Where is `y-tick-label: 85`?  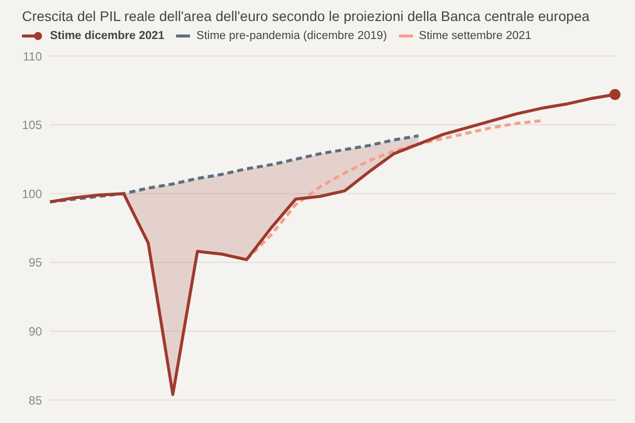 y-tick-label: 85 is located at coordinates (35, 400).